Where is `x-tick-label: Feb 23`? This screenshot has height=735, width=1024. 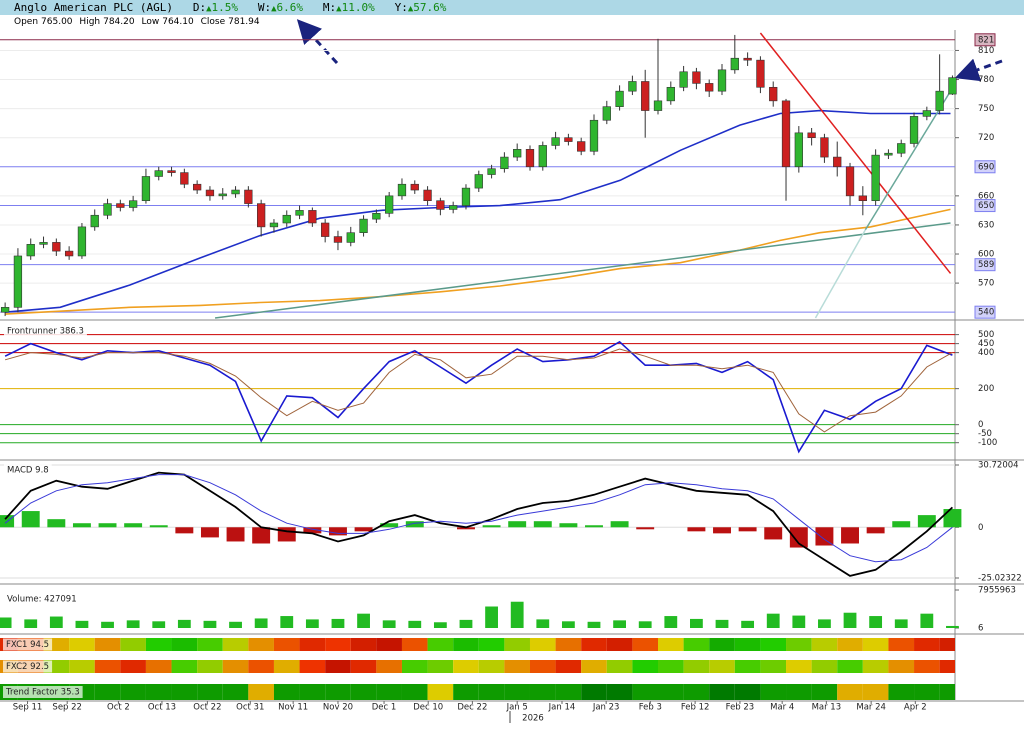 x-tick-label: Feb 23 is located at coordinates (740, 708).